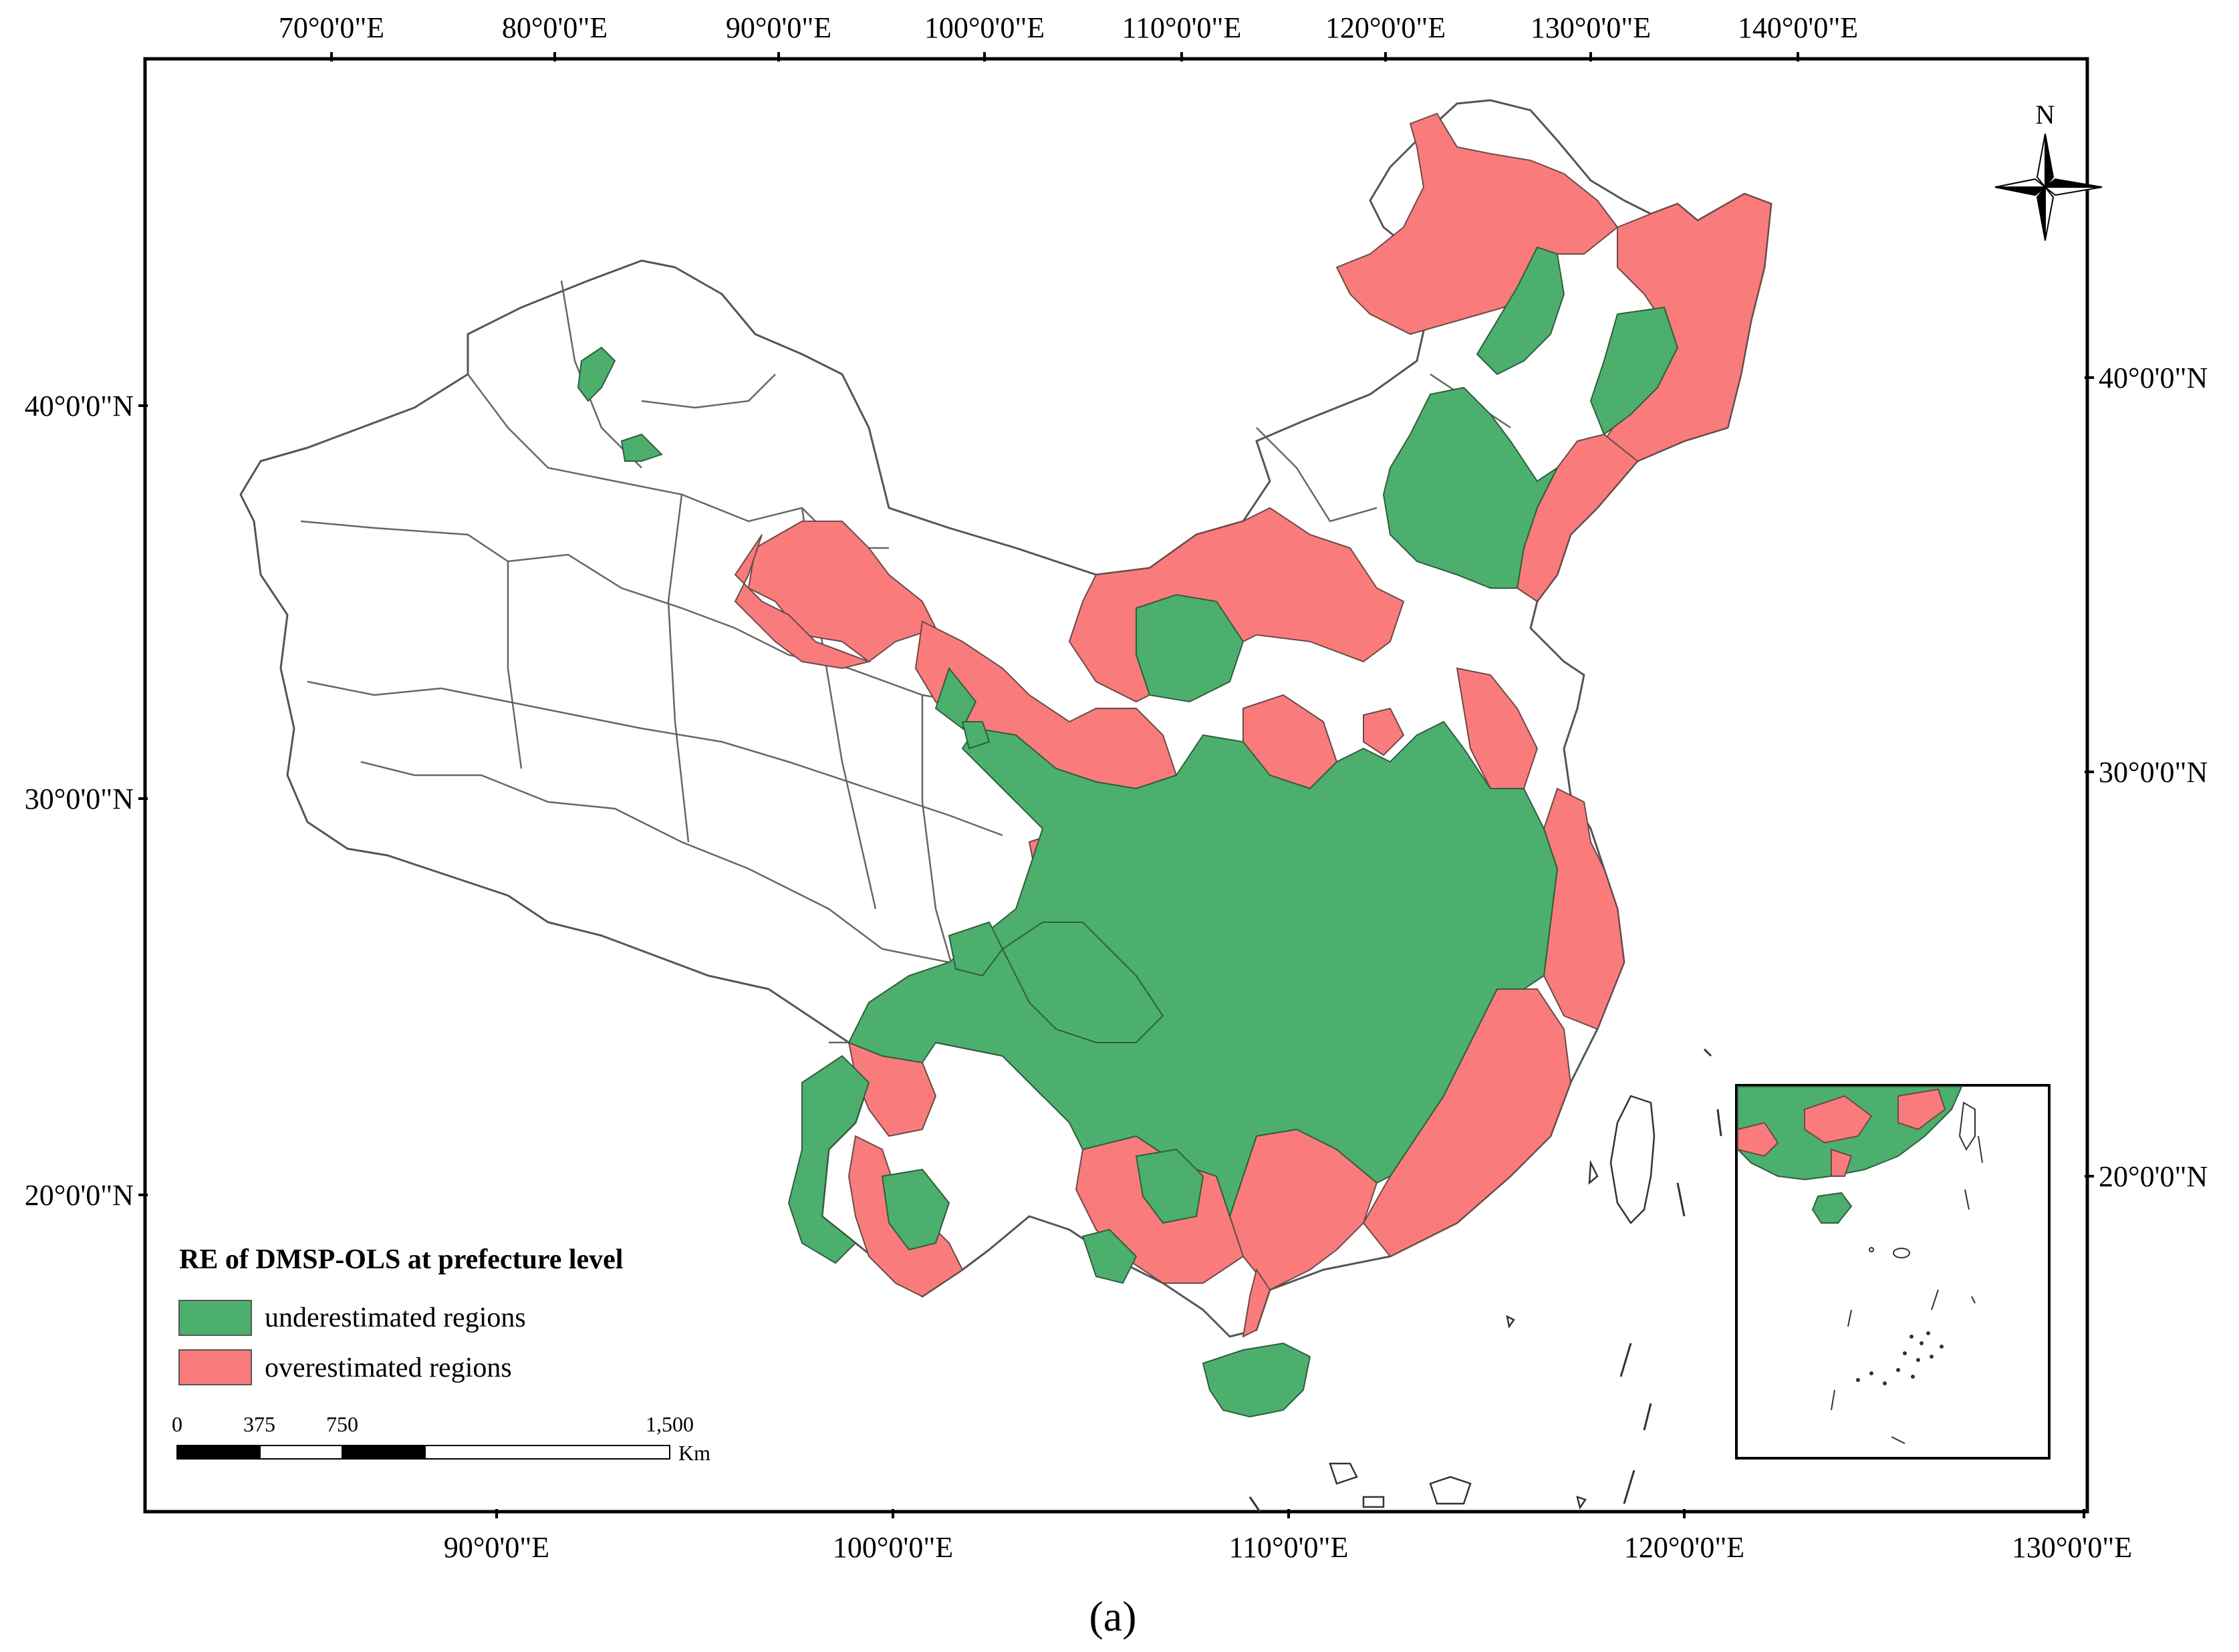  What do you see at coordinates (1900, 1358) in the screenshot?
I see `inset-spratly-dots` at bounding box center [1900, 1358].